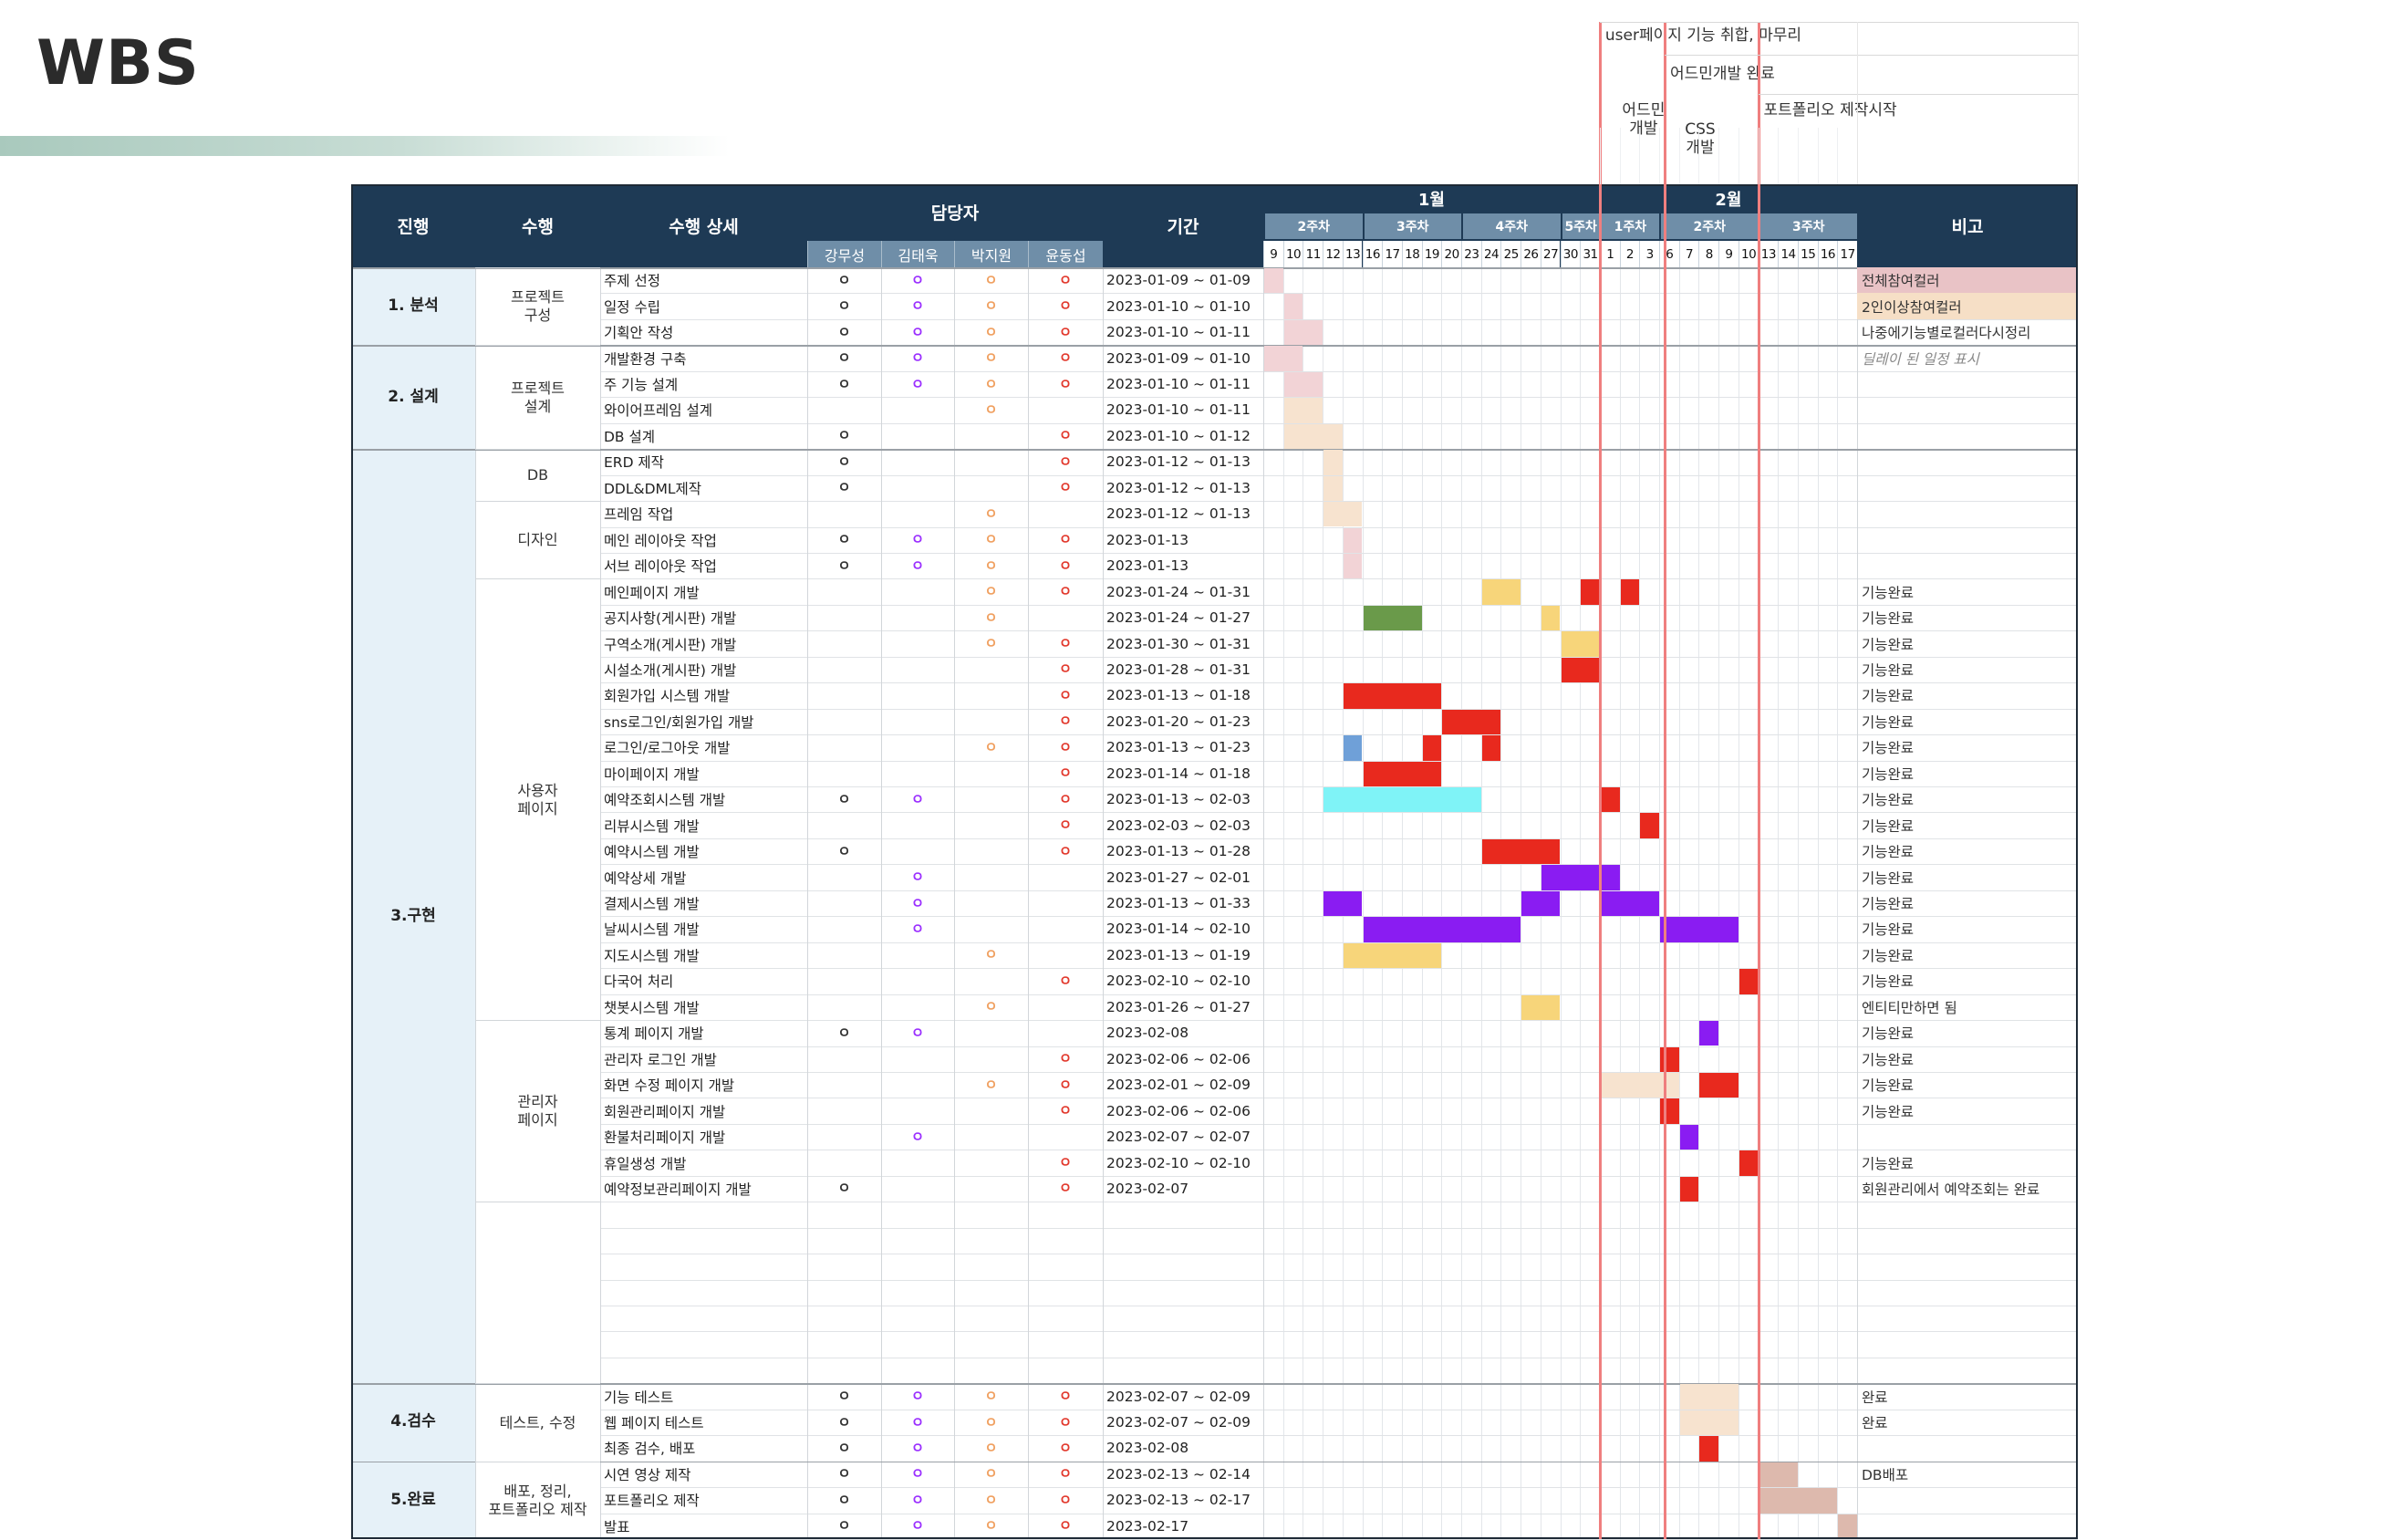 The height and width of the screenshot is (1540, 2408). I want to click on day-label: 20, so click(1451, 254).